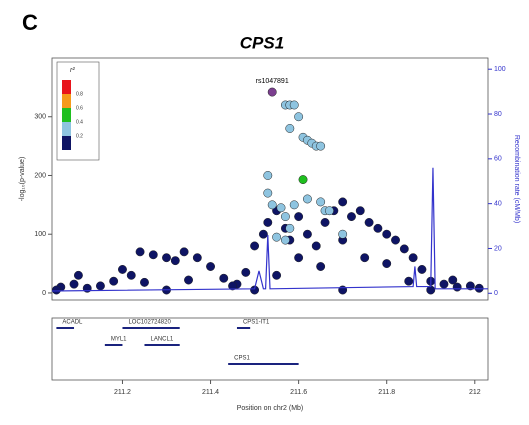 The image size is (529, 425). I want to click on gene-name: CPS1, so click(242, 359).